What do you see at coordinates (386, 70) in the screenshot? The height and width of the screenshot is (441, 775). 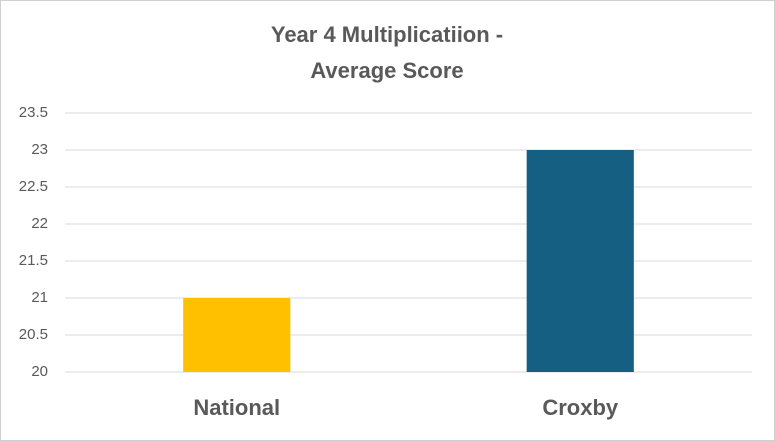 I see `chart-title: Average Score` at bounding box center [386, 70].